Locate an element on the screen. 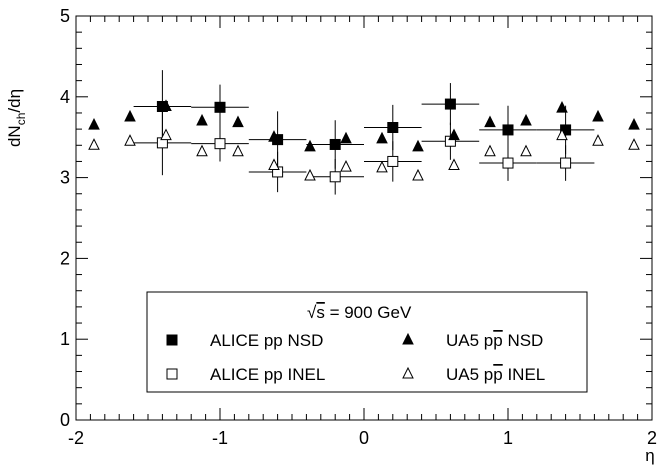 This screenshot has width=672, height=466. series-alice_inel is located at coordinates (364, 152).